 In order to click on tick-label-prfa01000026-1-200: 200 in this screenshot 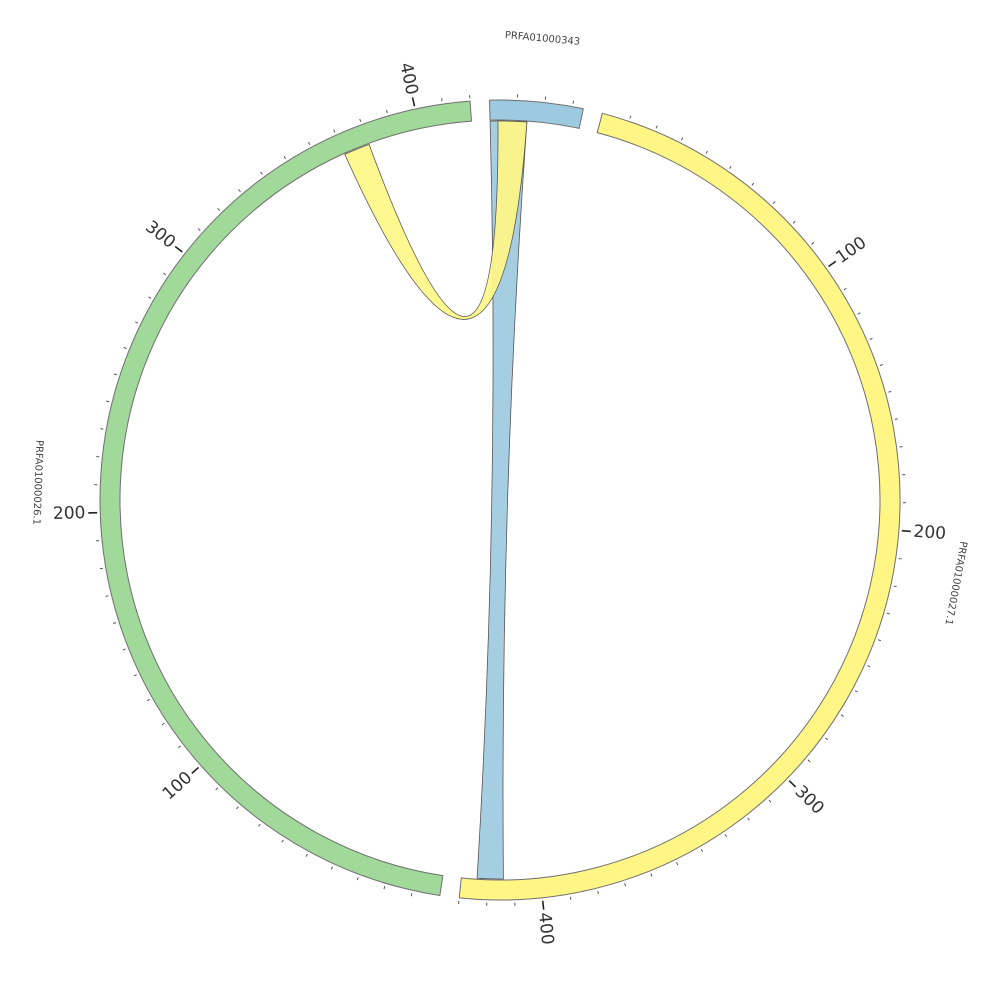, I will do `click(69, 513)`.